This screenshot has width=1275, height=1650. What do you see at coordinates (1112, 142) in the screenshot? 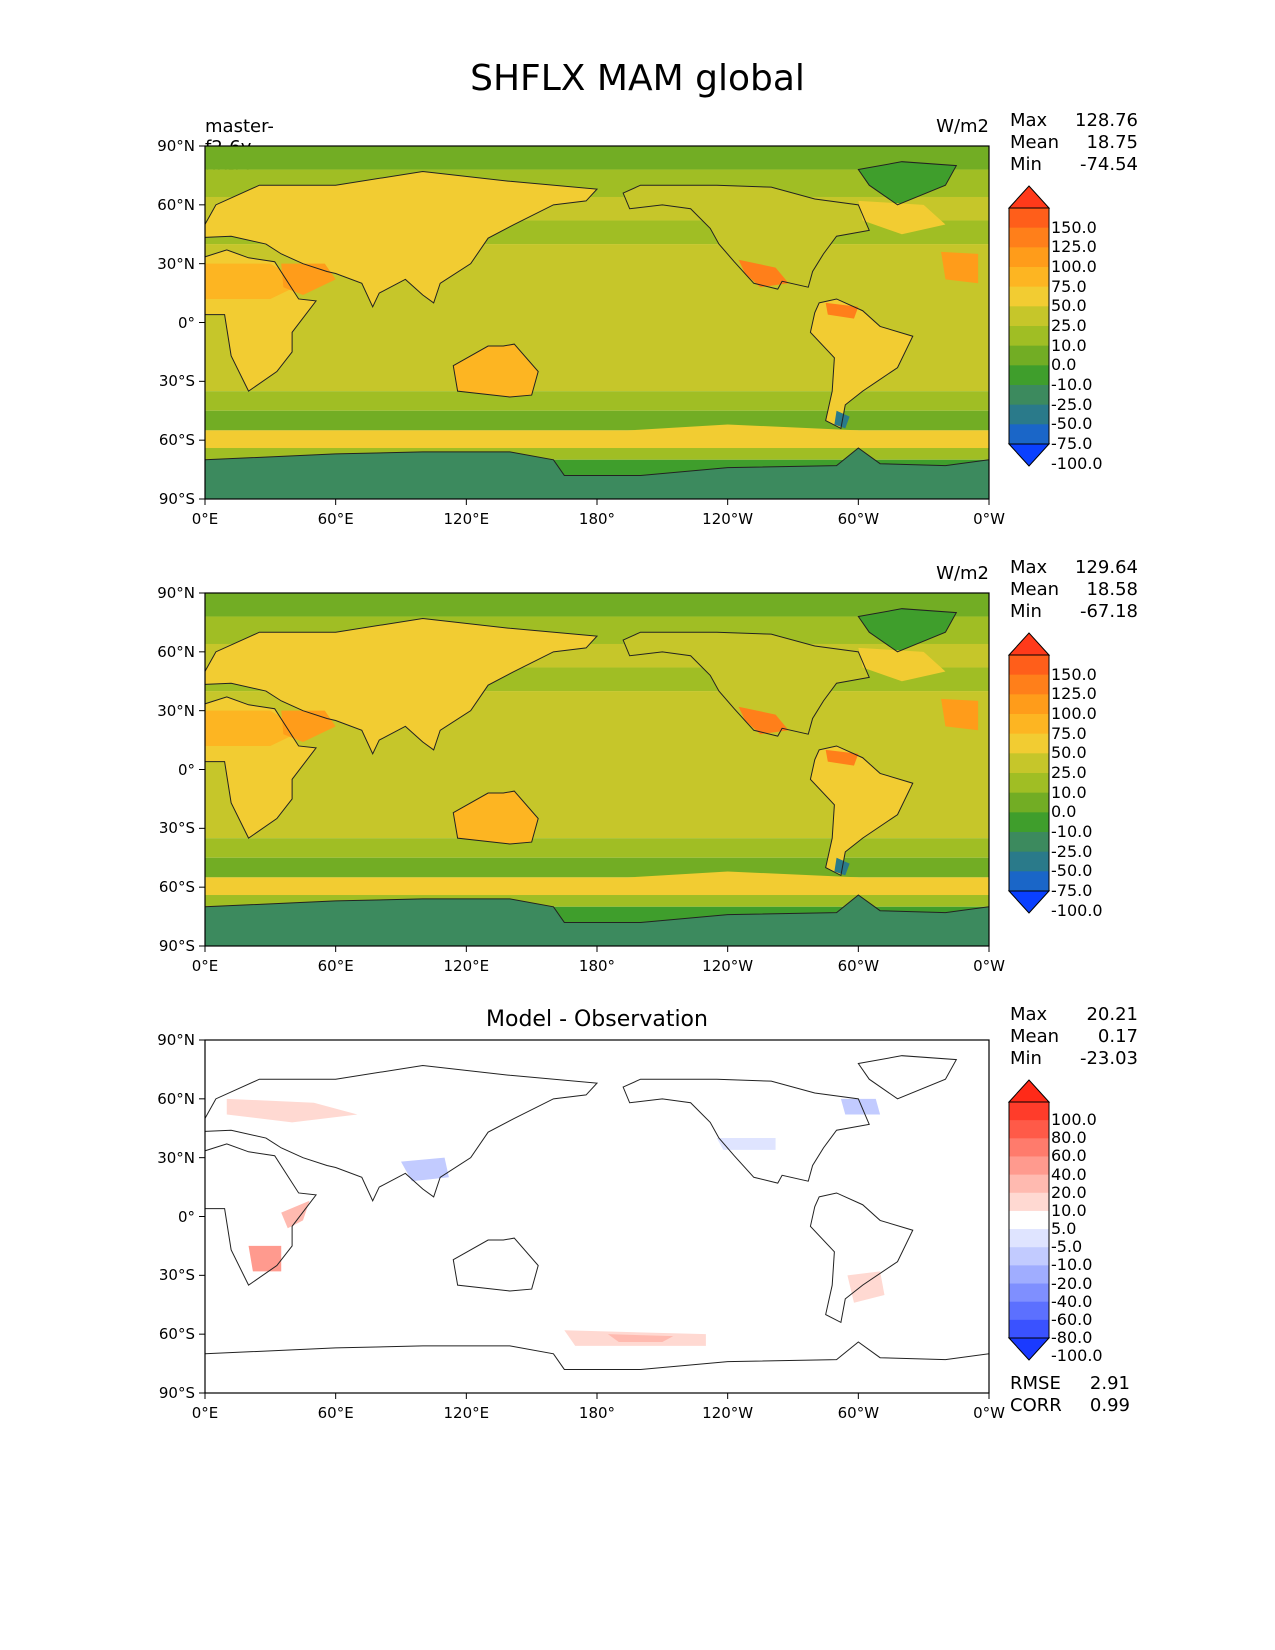
I see `stat-value: 18.75` at bounding box center [1112, 142].